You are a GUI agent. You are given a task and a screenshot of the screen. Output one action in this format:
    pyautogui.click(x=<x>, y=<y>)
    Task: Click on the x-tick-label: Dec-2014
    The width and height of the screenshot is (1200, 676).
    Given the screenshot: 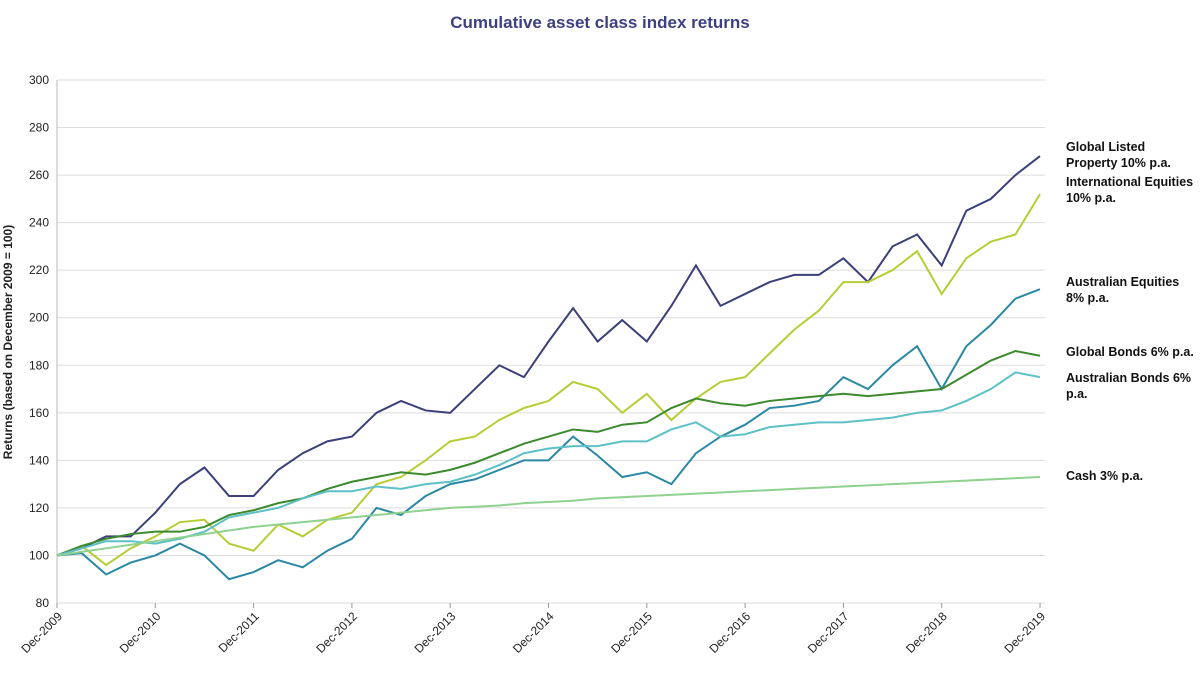 What is the action you would take?
    pyautogui.click(x=533, y=632)
    